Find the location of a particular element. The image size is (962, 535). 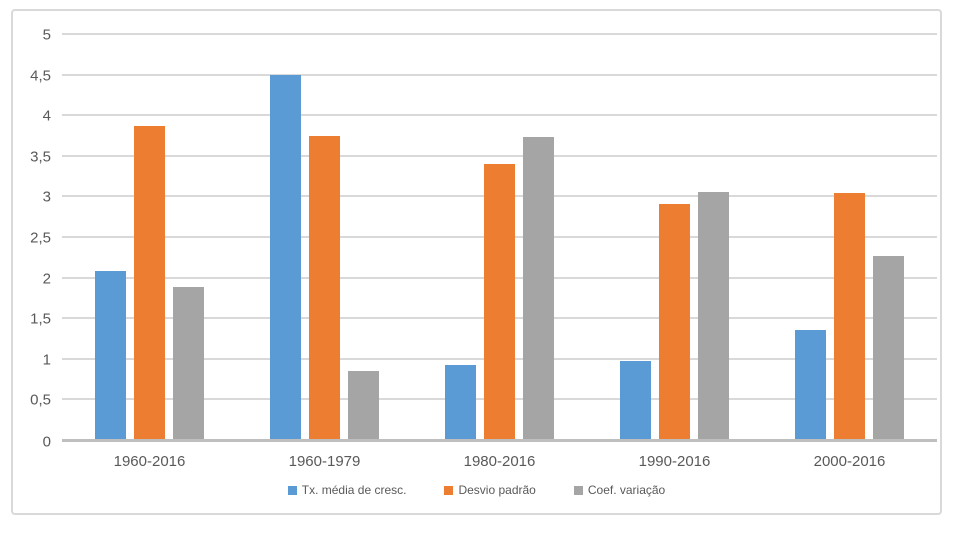

y-tick-label: 0 is located at coordinates (46, 442).